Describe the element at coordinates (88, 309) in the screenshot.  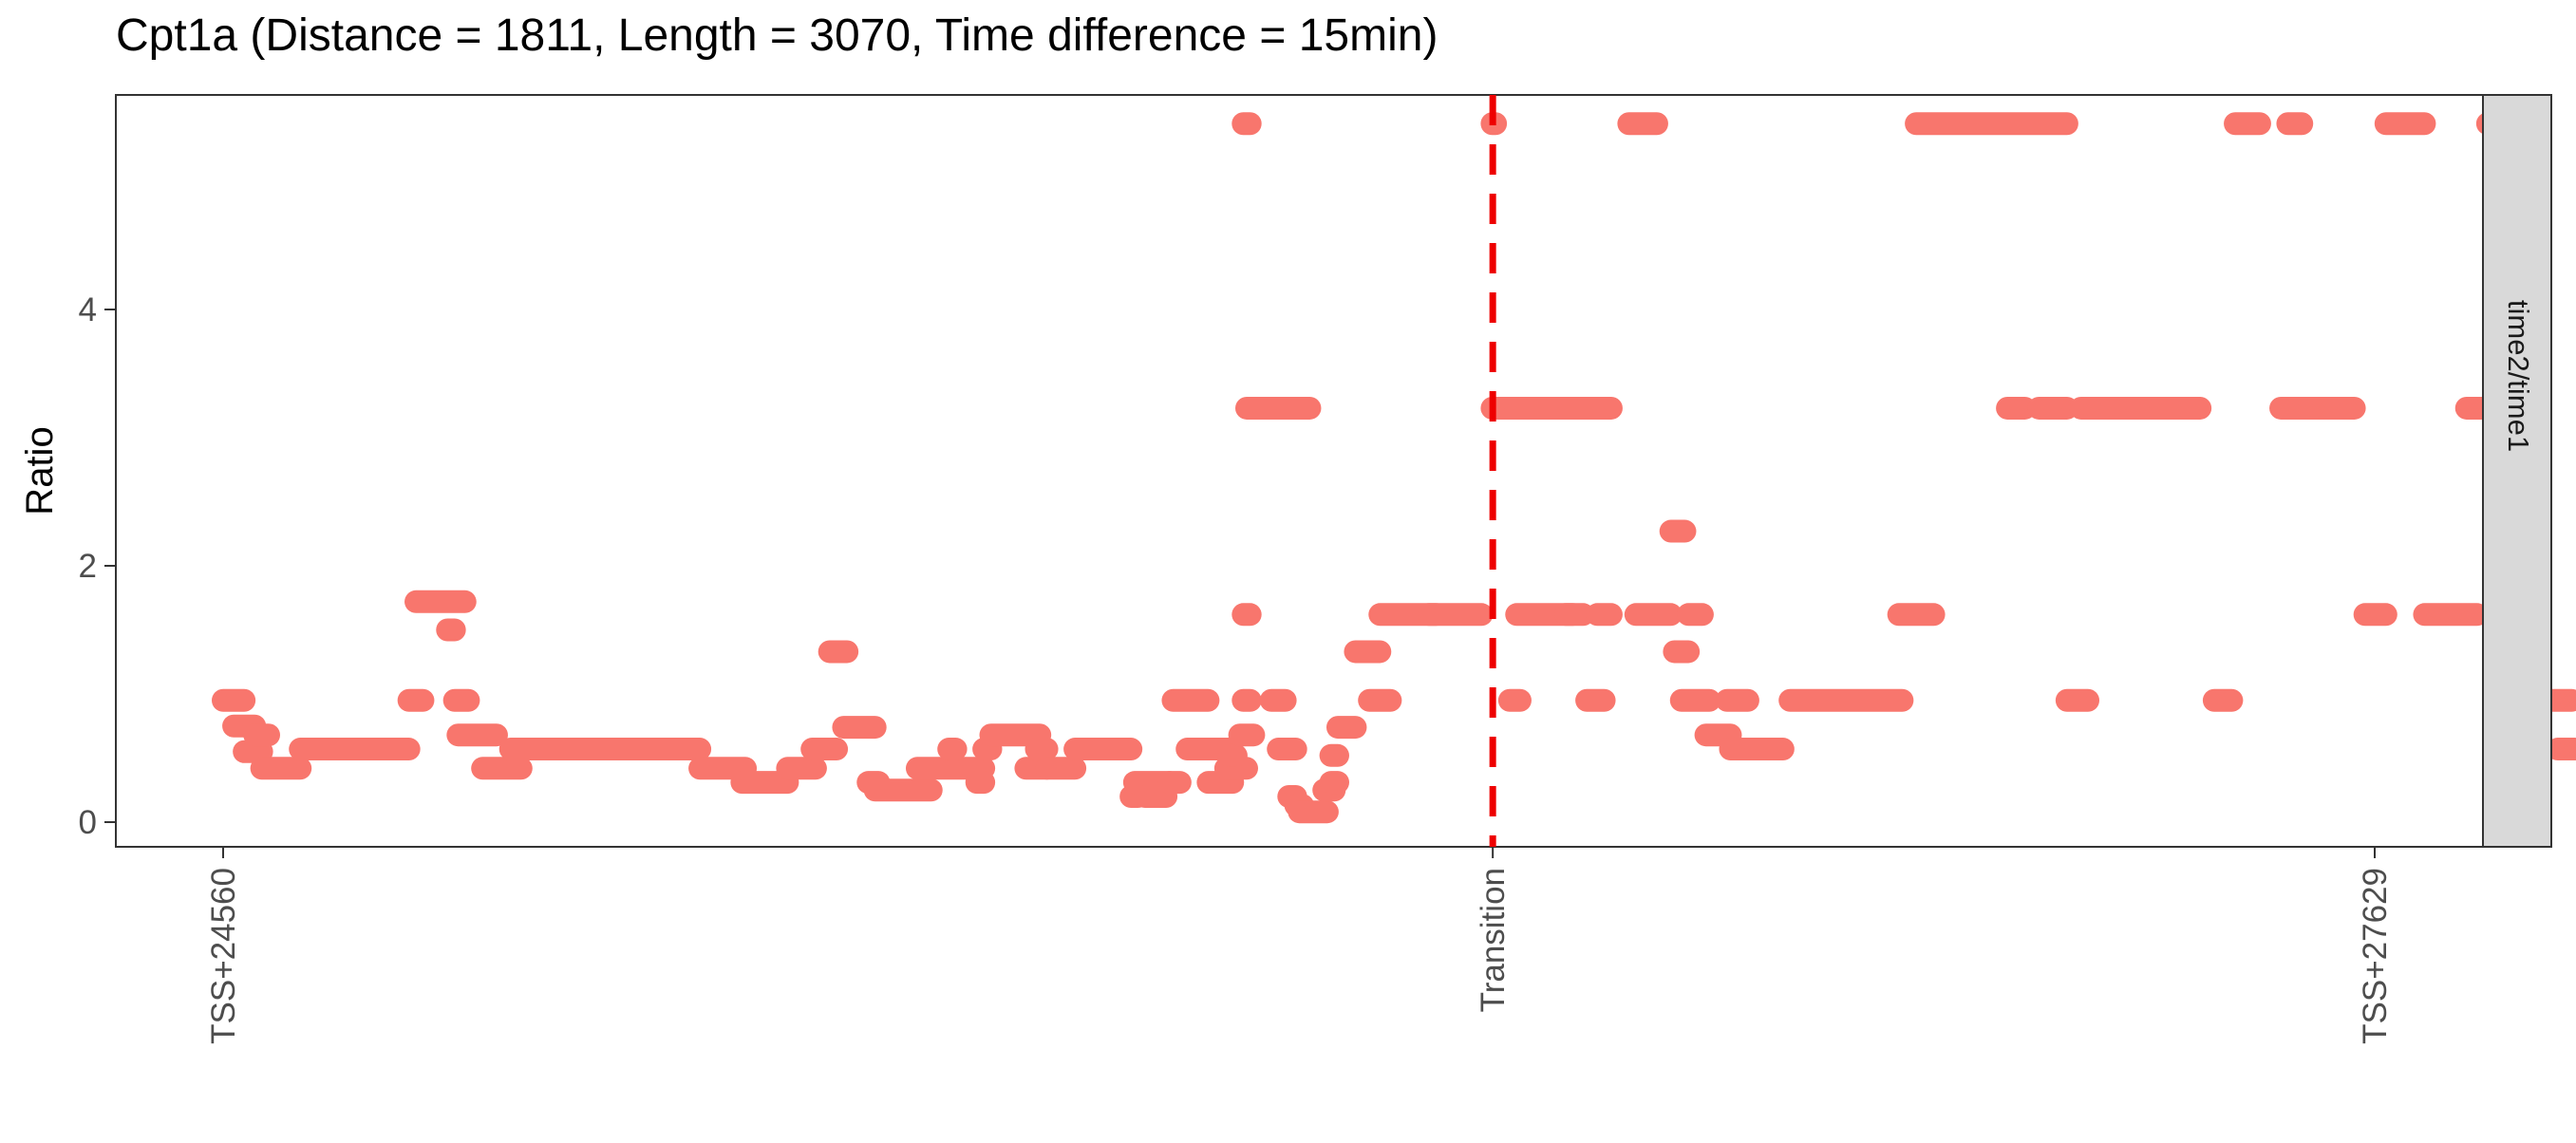
I see `y-tick-label: 4` at that location.